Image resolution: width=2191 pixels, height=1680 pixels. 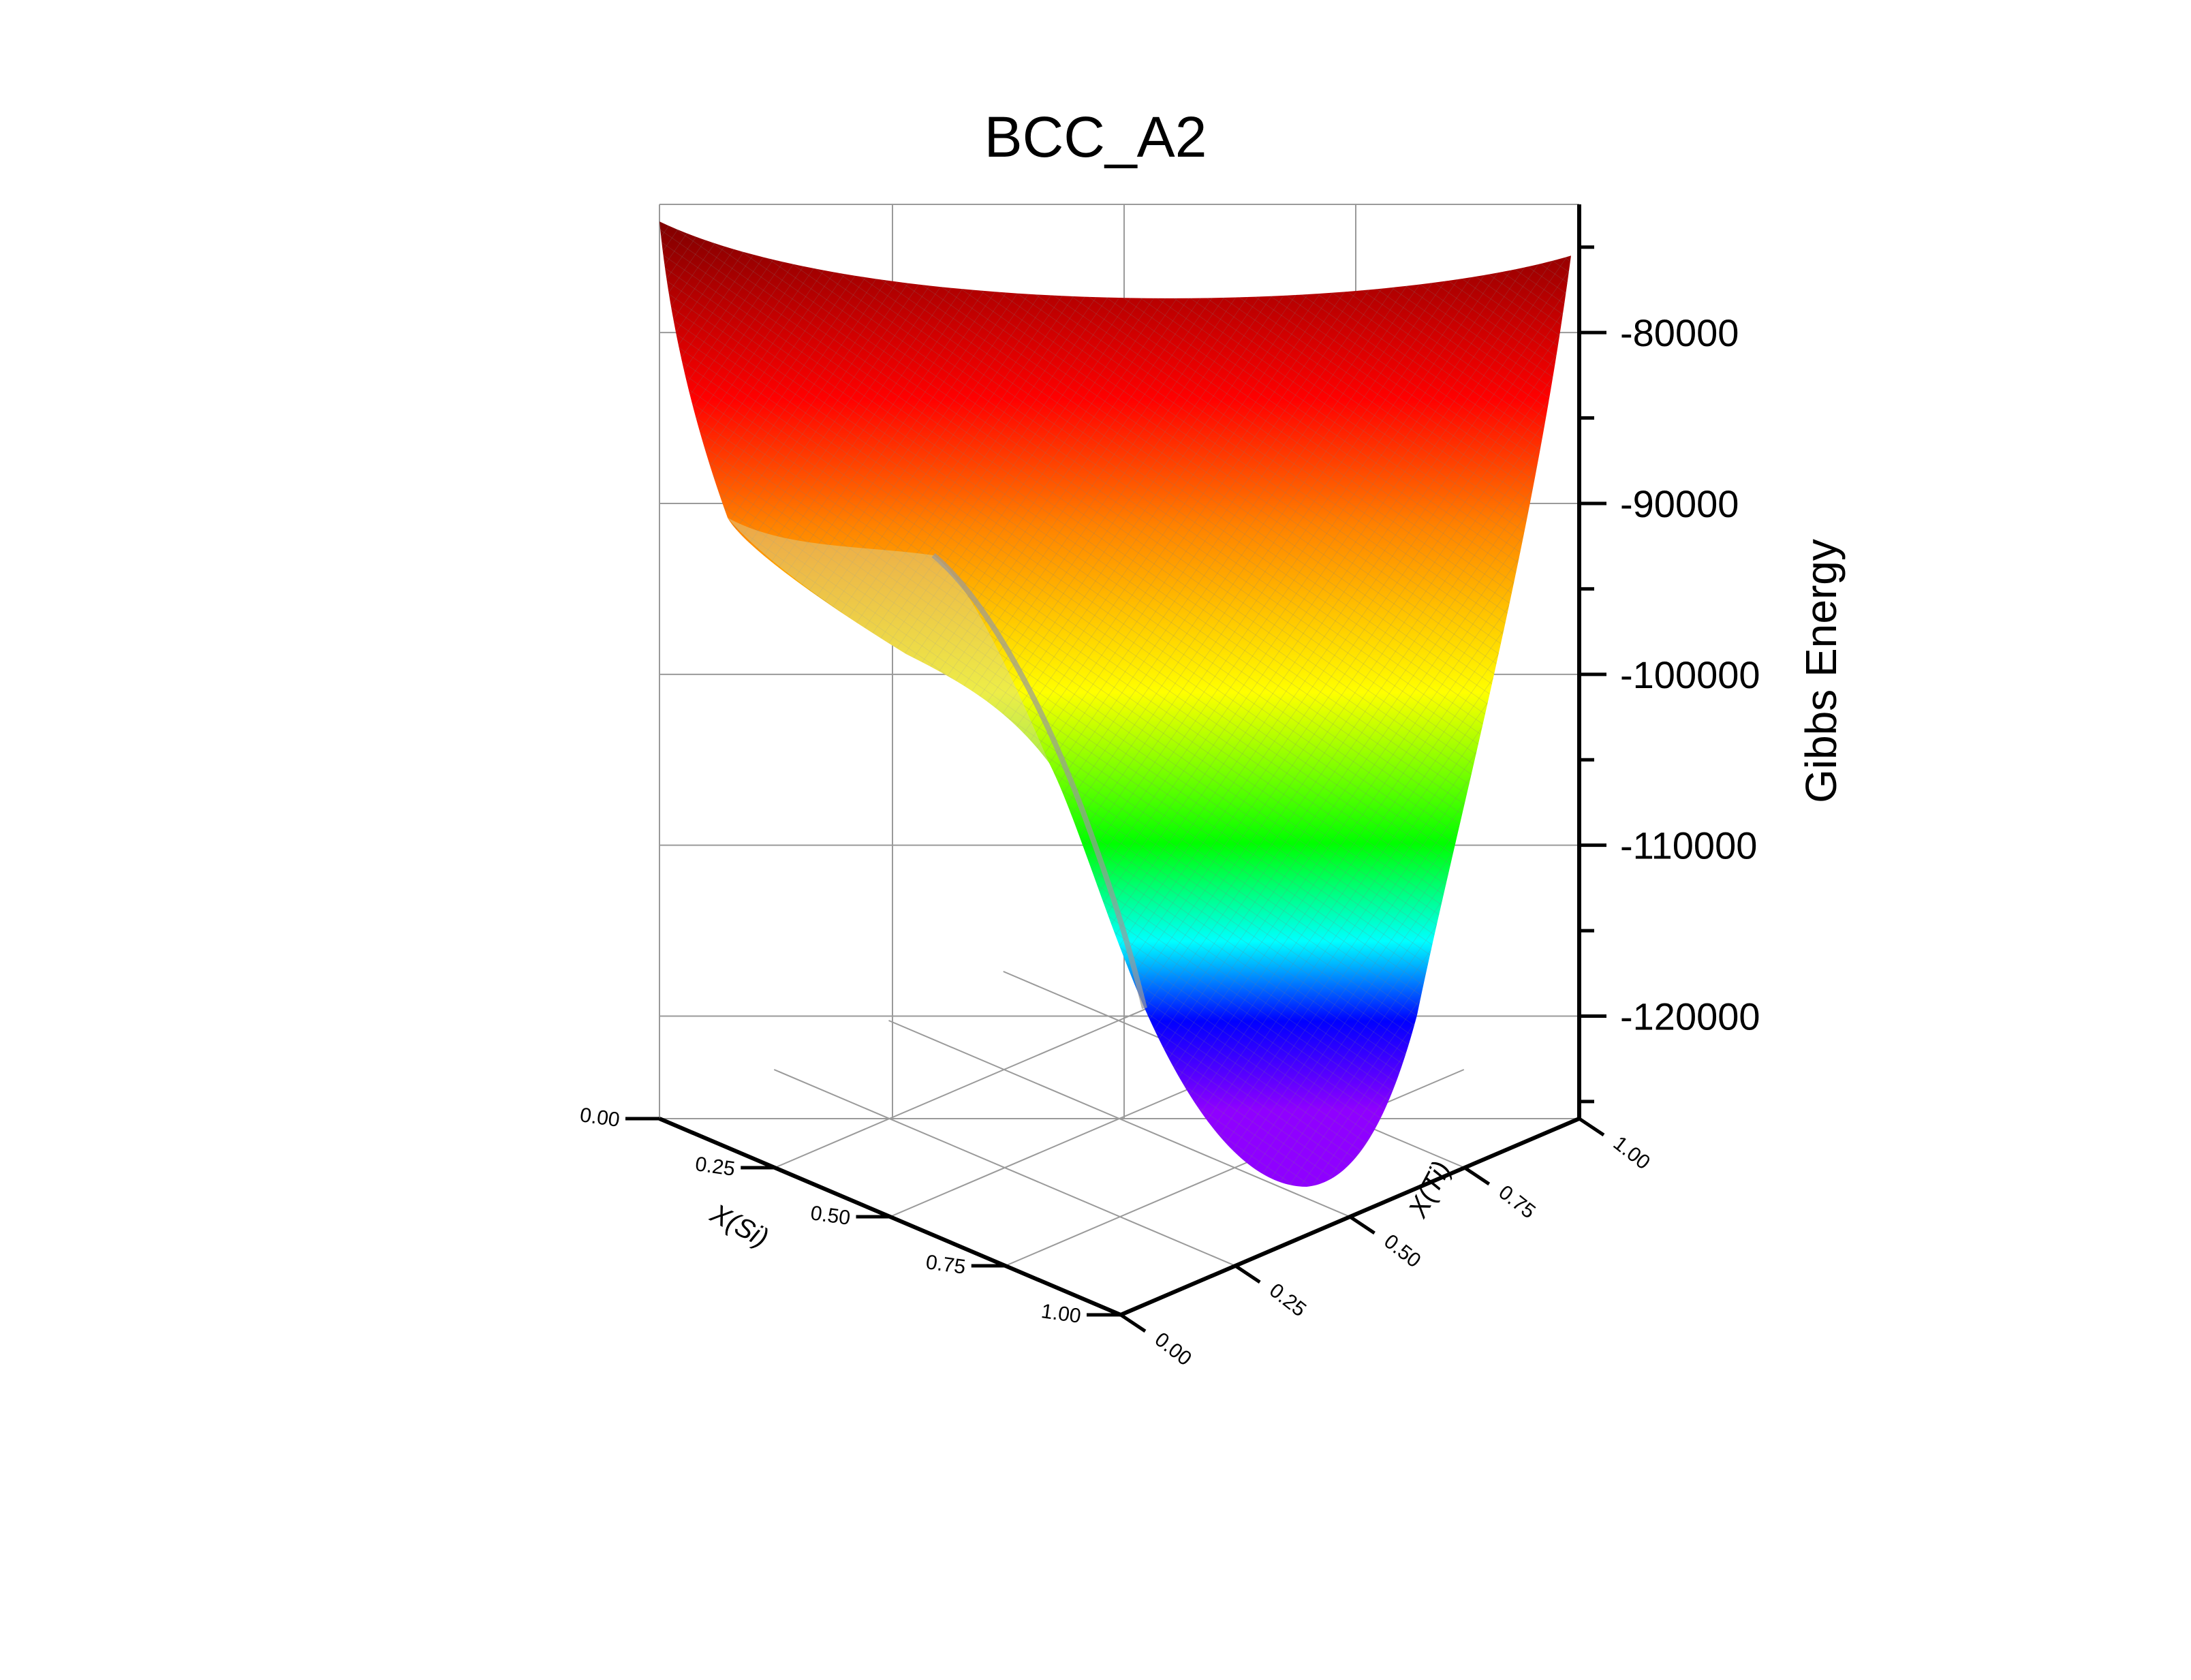 I want to click on x-si-tick-label: 0.00, so click(x=599, y=1118).